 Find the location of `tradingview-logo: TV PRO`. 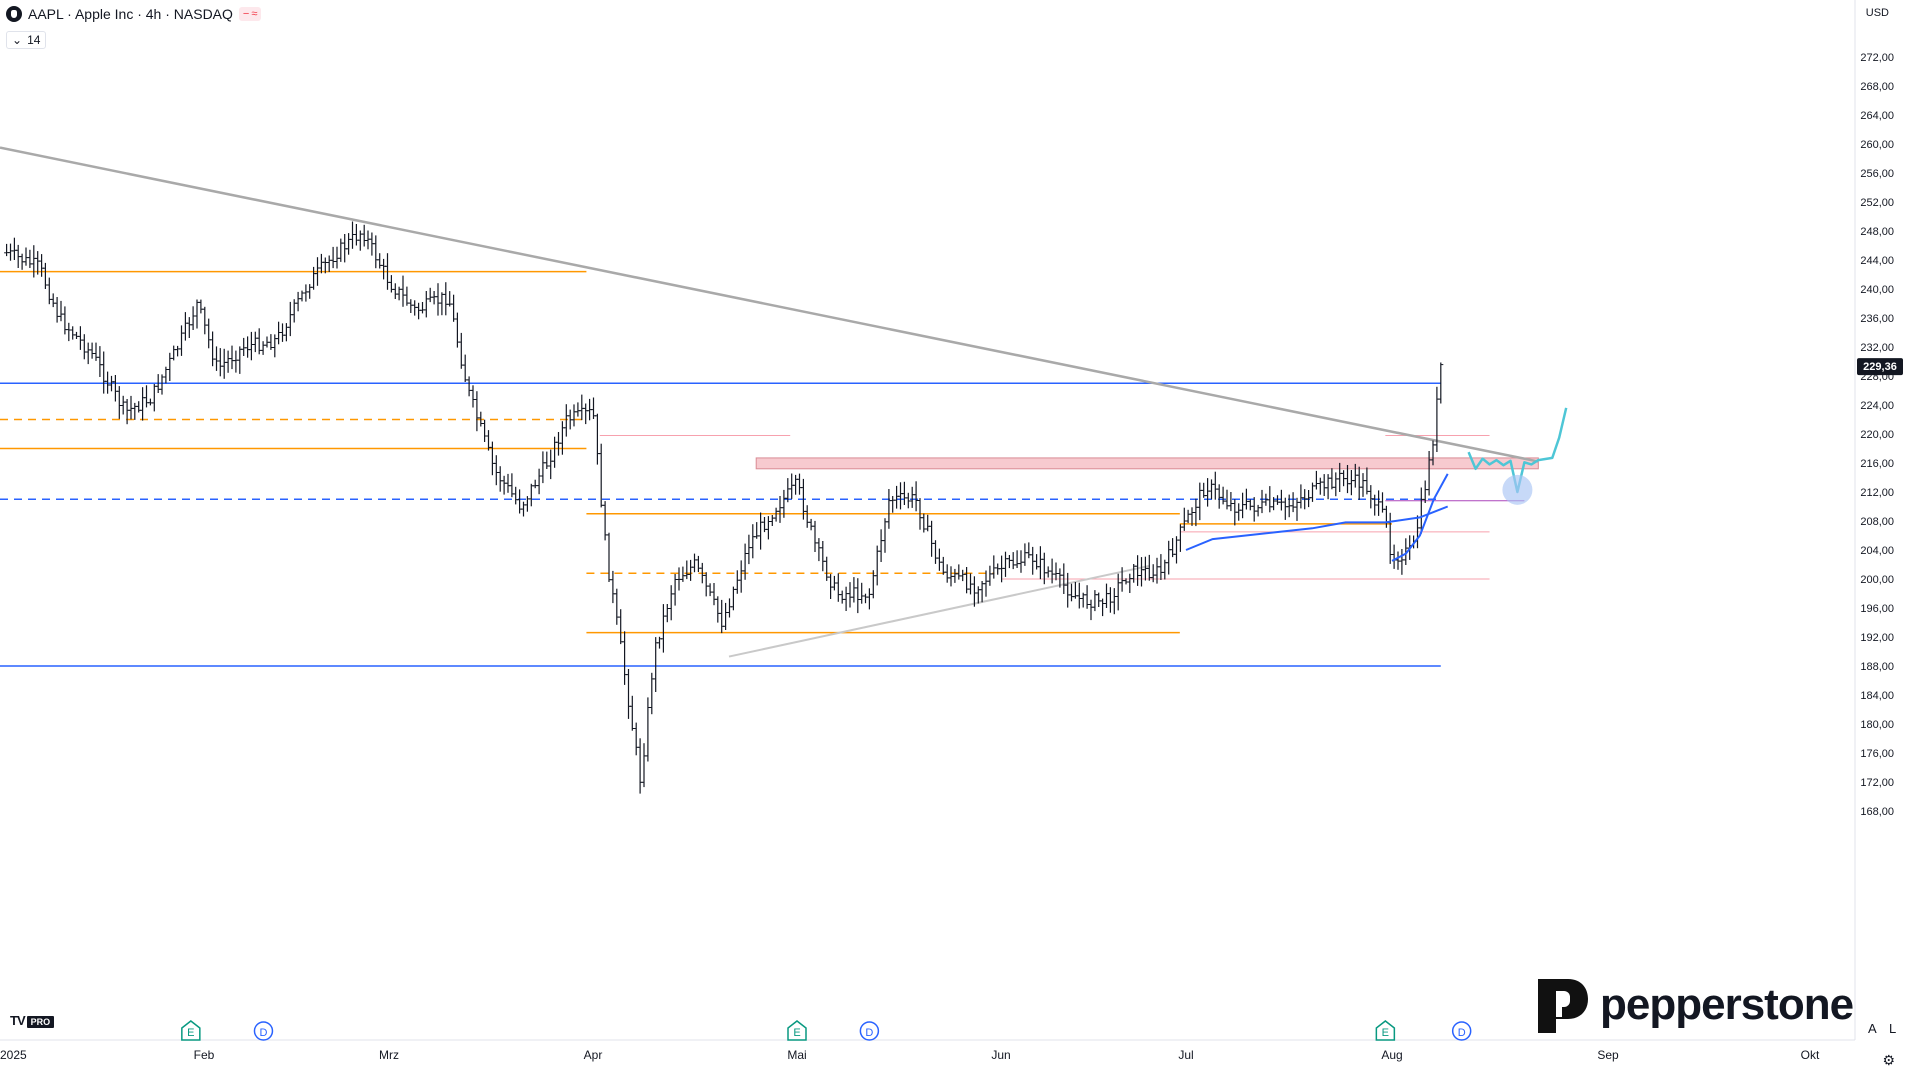

tradingview-logo: TV PRO is located at coordinates (32, 1020).